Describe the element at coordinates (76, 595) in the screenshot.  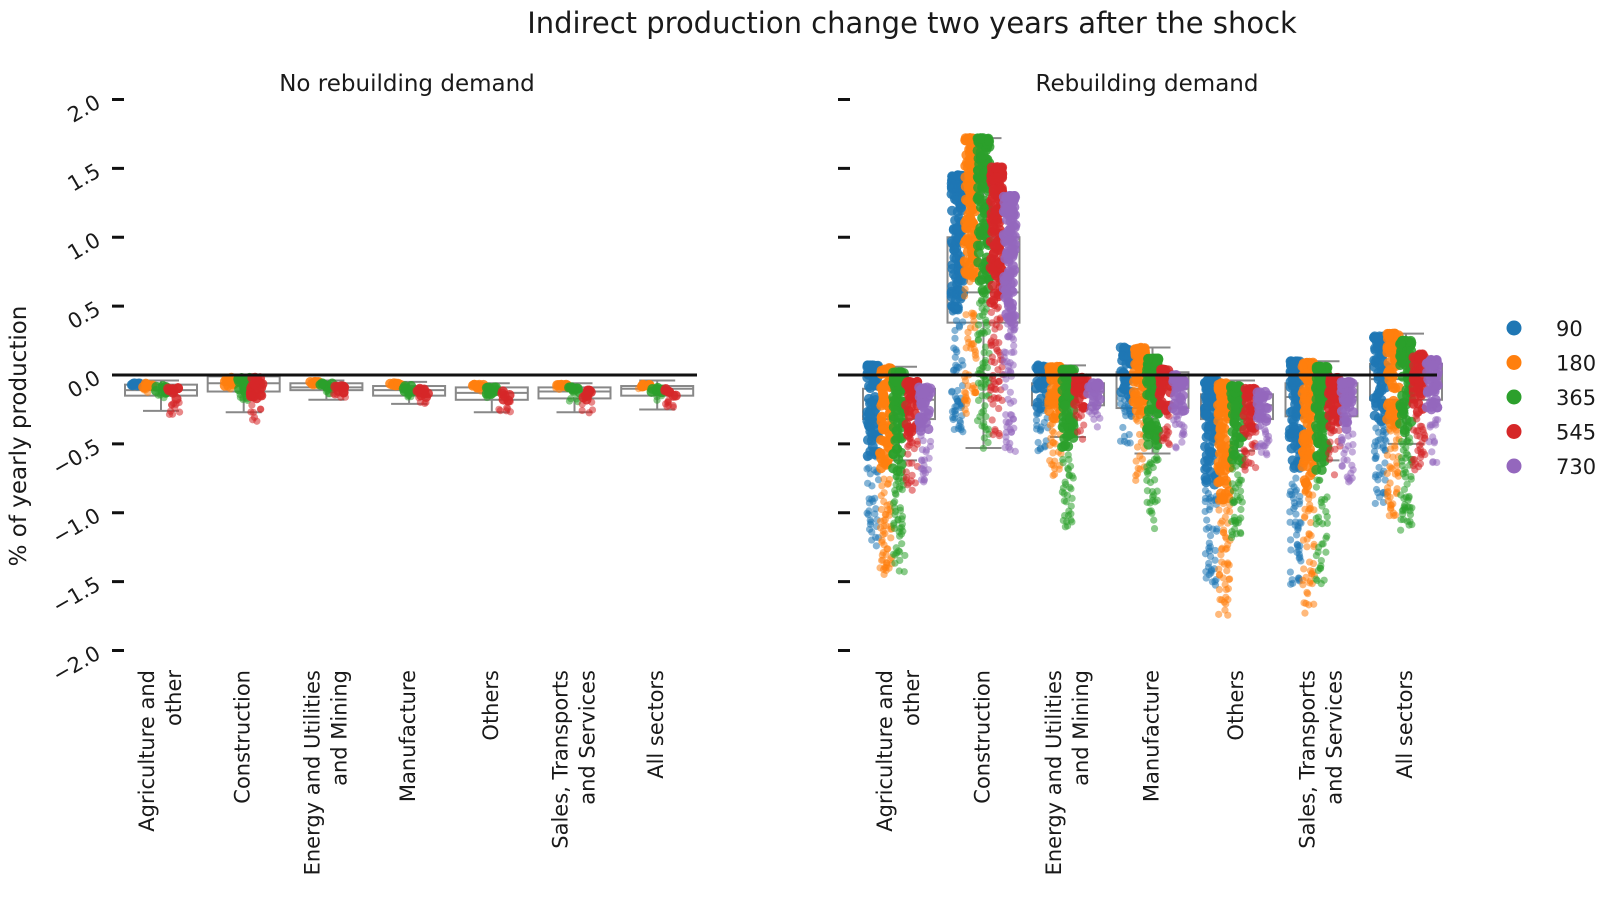
I see `y-tick-label: −1.5` at that location.